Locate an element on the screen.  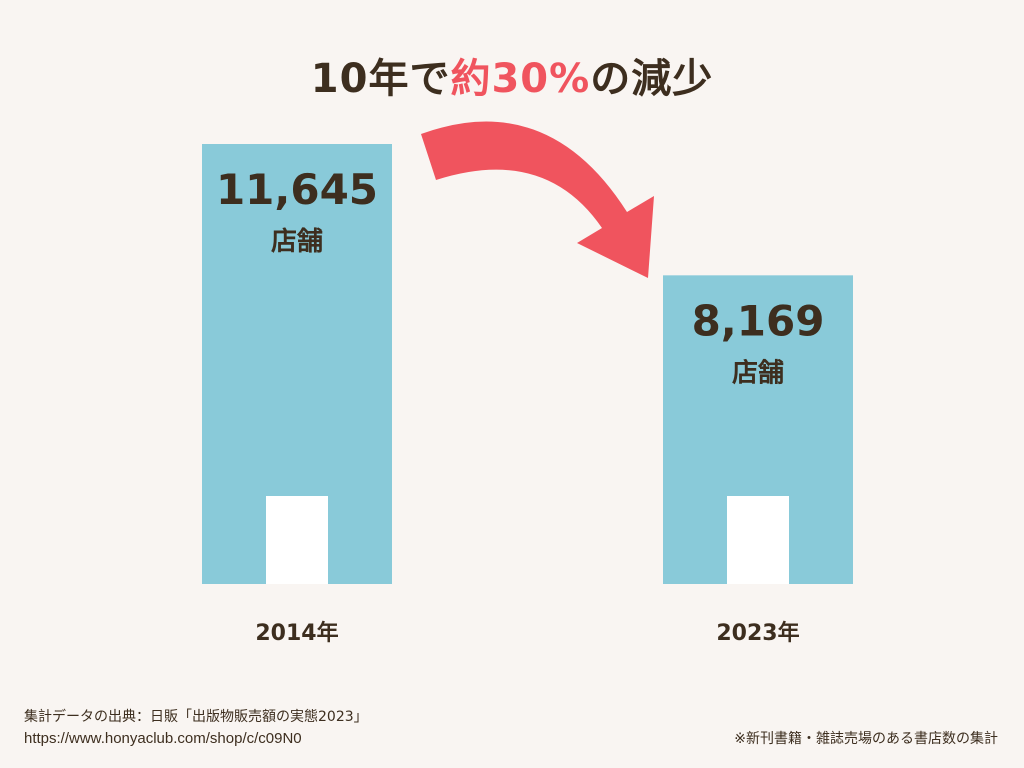
chart-title: 10年で約30%の減少 is located at coordinates (512, 75).